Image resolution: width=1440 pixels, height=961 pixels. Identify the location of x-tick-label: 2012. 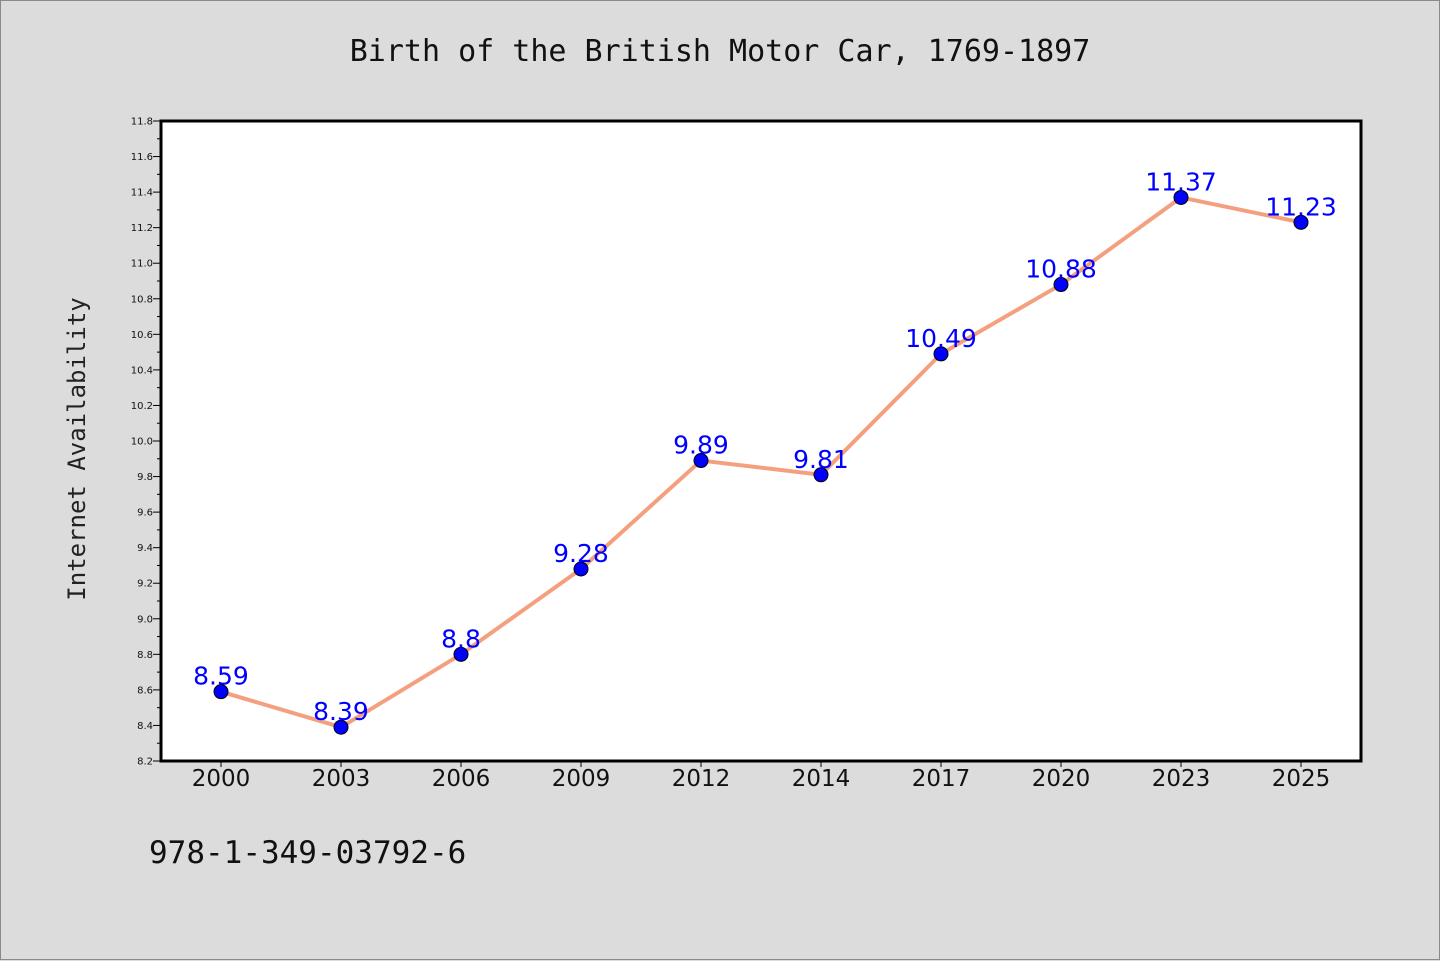
(701, 779).